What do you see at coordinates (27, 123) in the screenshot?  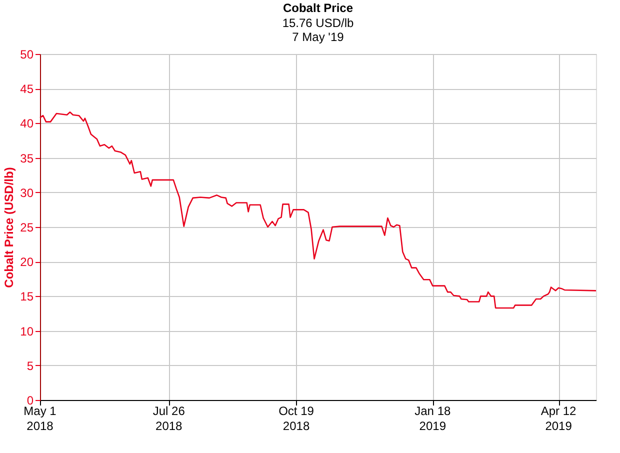 I see `y-tick-label: 40` at bounding box center [27, 123].